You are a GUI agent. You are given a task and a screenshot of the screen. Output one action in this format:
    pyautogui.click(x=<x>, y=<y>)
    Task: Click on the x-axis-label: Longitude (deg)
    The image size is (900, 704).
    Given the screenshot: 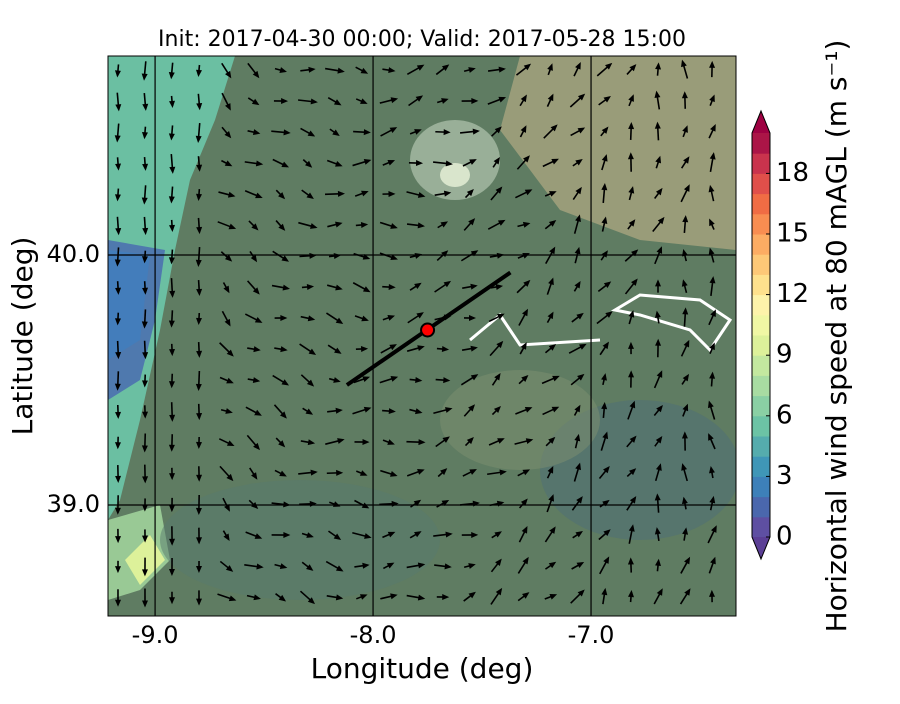 What is the action you would take?
    pyautogui.click(x=422, y=668)
    